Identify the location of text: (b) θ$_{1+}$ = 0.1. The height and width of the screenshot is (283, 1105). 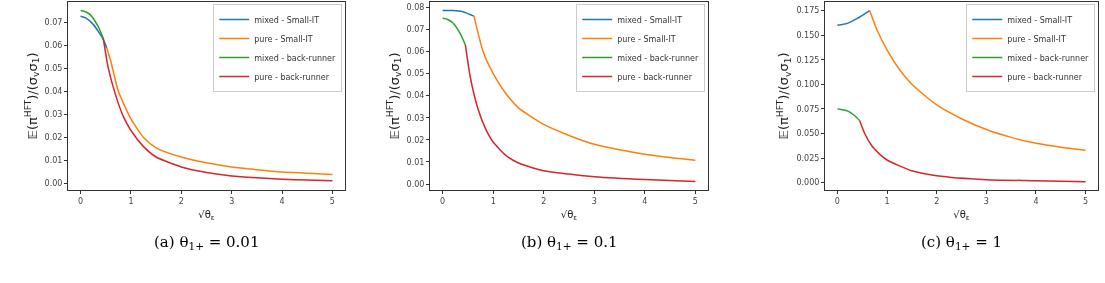
(569, 243).